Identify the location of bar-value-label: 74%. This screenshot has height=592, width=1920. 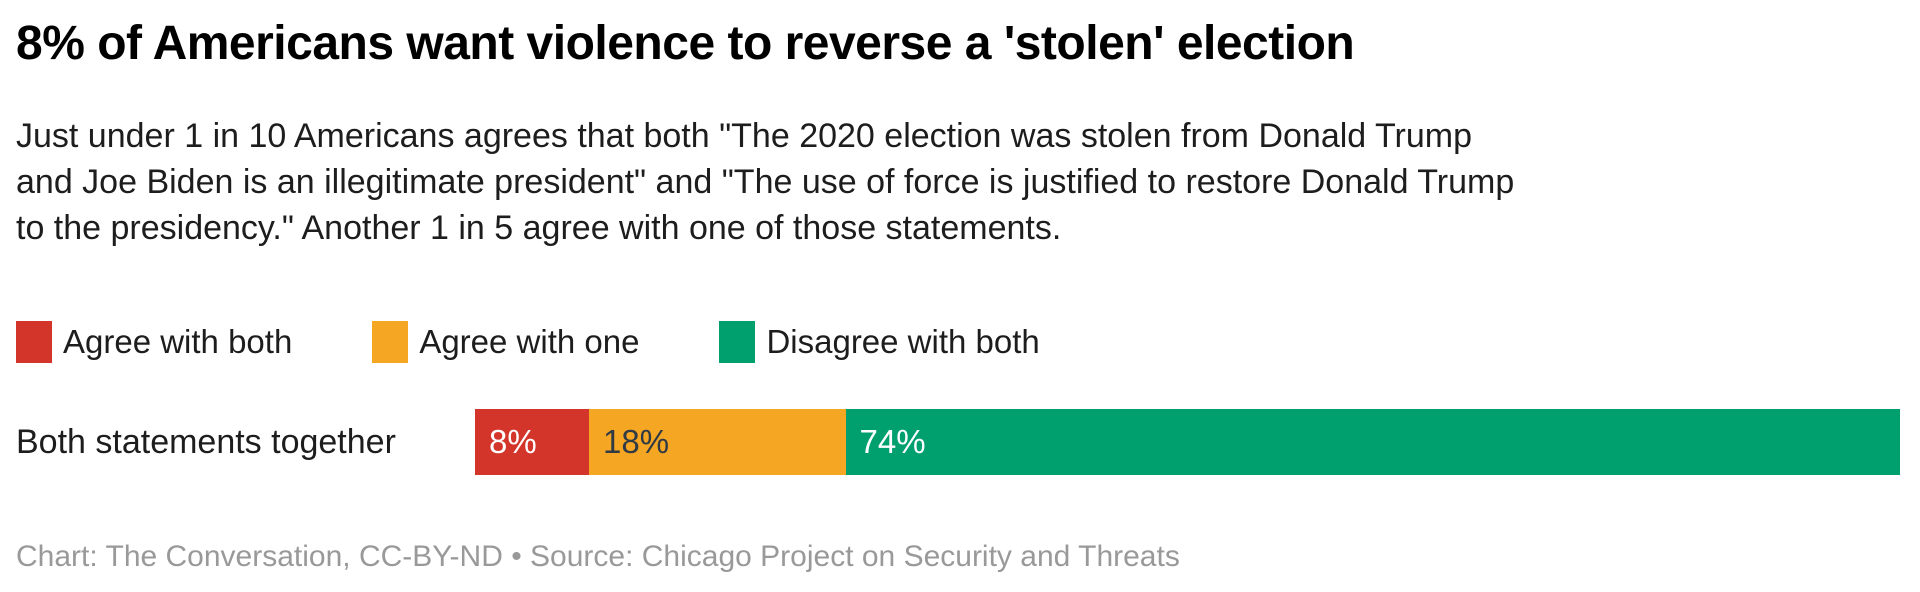
(892, 442).